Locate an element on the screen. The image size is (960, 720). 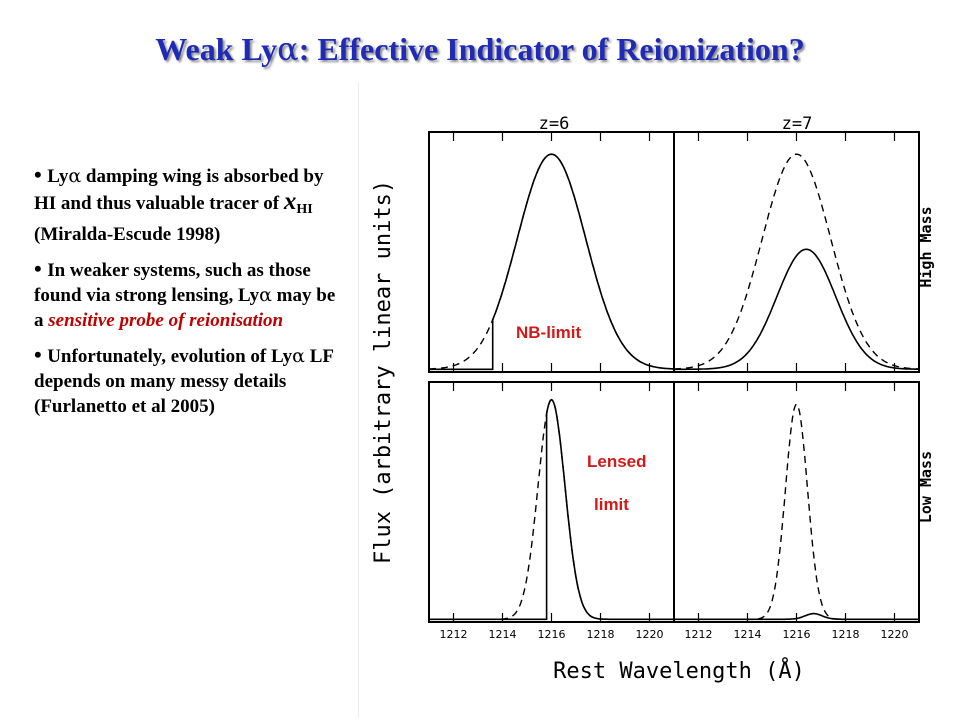
x-axis-title: Rest Wavelength (Å) is located at coordinates (679, 670).